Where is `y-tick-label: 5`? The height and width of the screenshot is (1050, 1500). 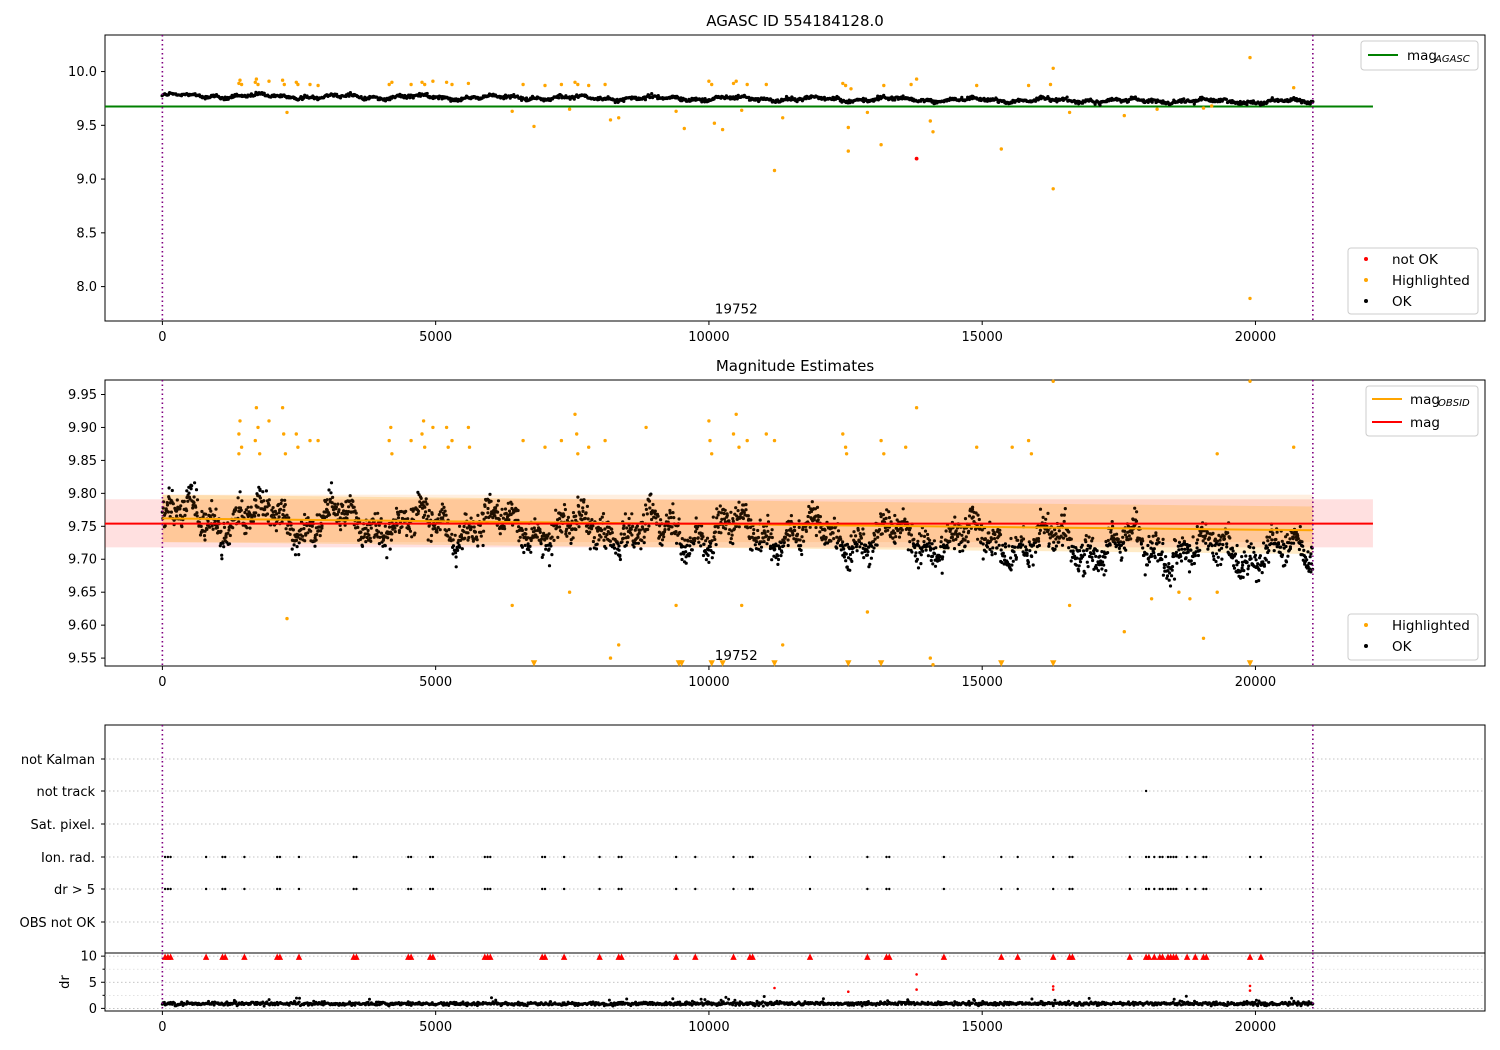
y-tick-label: 5 is located at coordinates (93, 983).